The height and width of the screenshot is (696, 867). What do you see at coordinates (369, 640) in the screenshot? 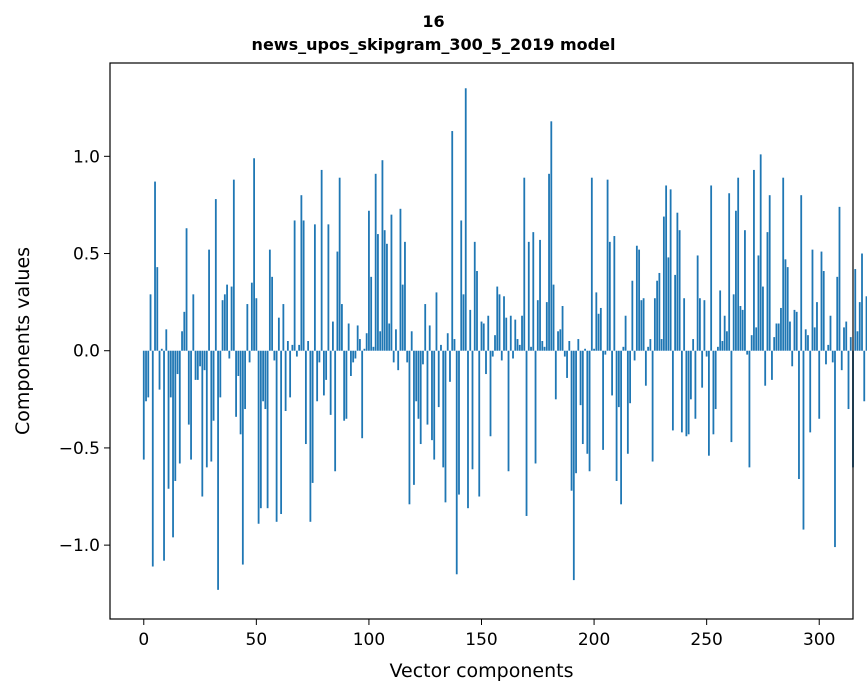
I see `x-tick-label: 100` at bounding box center [369, 640].